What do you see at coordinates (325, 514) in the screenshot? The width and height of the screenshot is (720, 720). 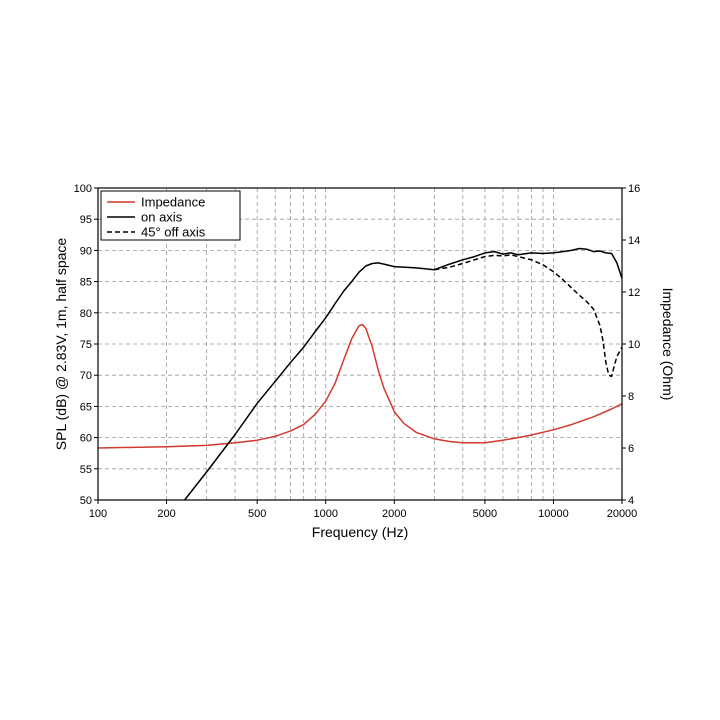 I see `x-tick-label: 1000` at bounding box center [325, 514].